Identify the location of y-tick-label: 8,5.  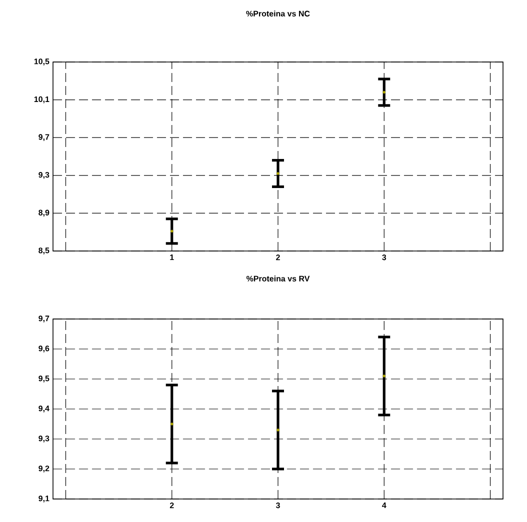
(44, 251).